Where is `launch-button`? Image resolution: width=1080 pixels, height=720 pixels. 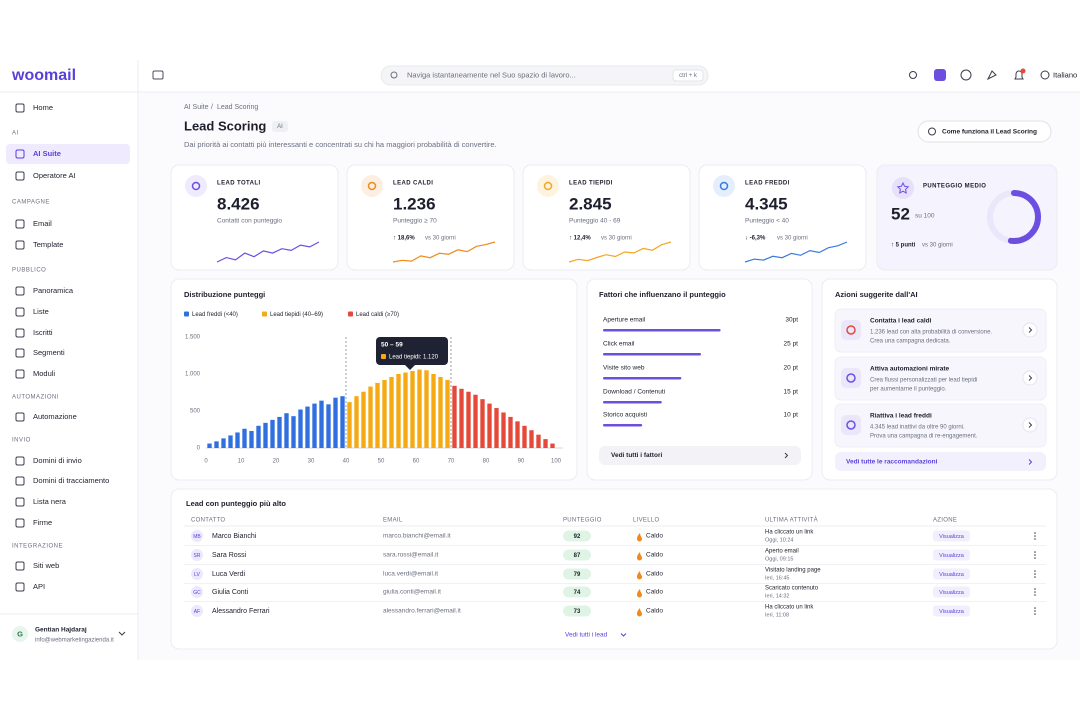 launch-button is located at coordinates (991, 75).